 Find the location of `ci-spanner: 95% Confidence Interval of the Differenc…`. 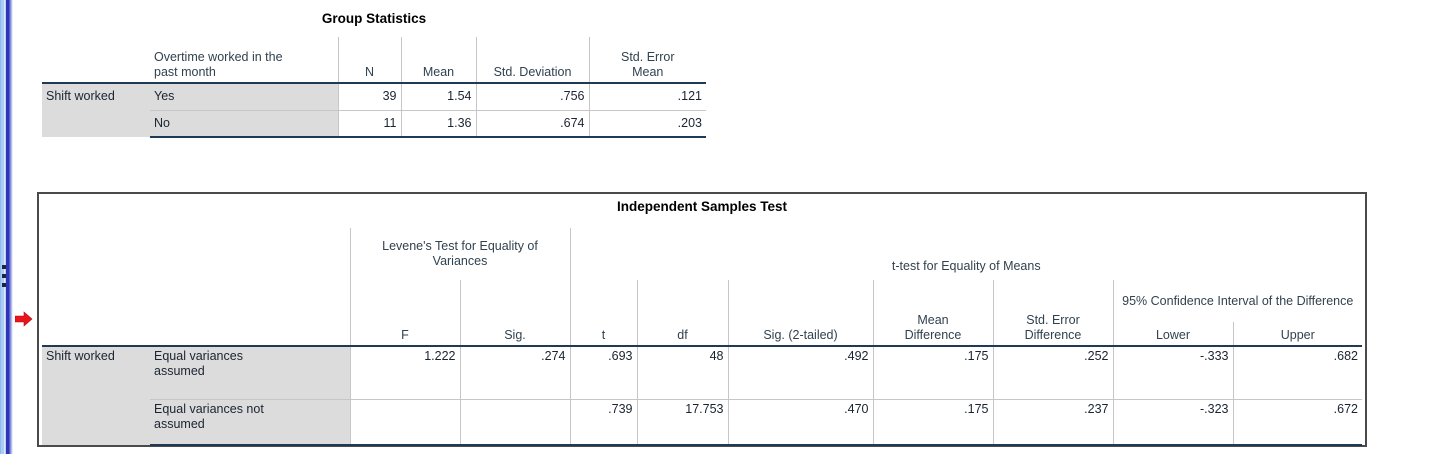

ci-spanner: 95% Confidence Interval of the Differenc… is located at coordinates (1237, 301).